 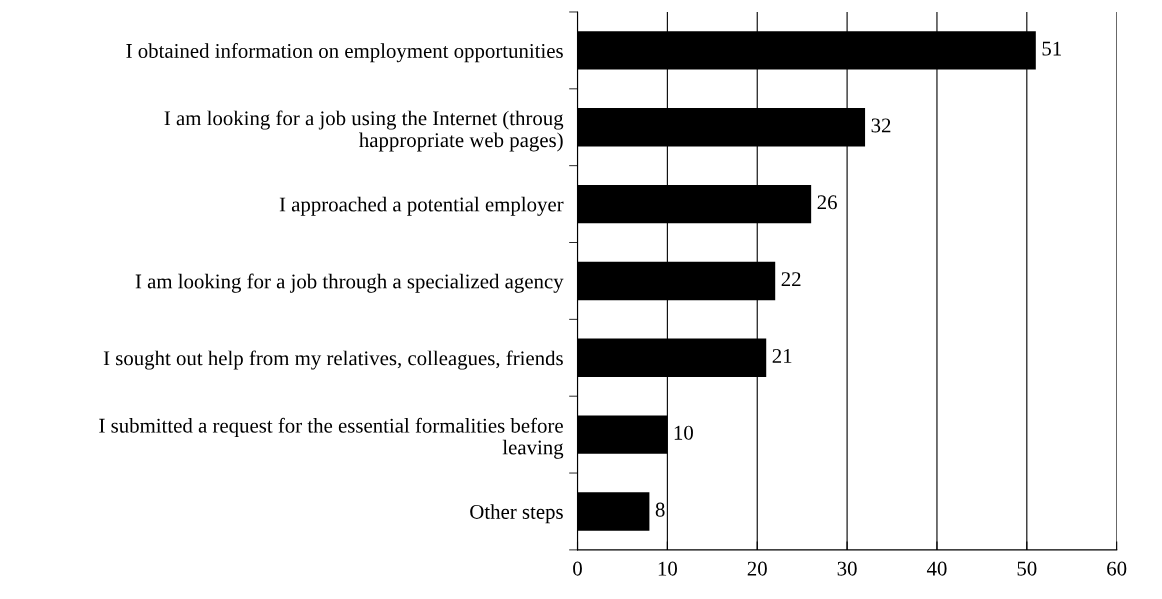 I want to click on x-tick-label: 60, so click(x=1117, y=568).